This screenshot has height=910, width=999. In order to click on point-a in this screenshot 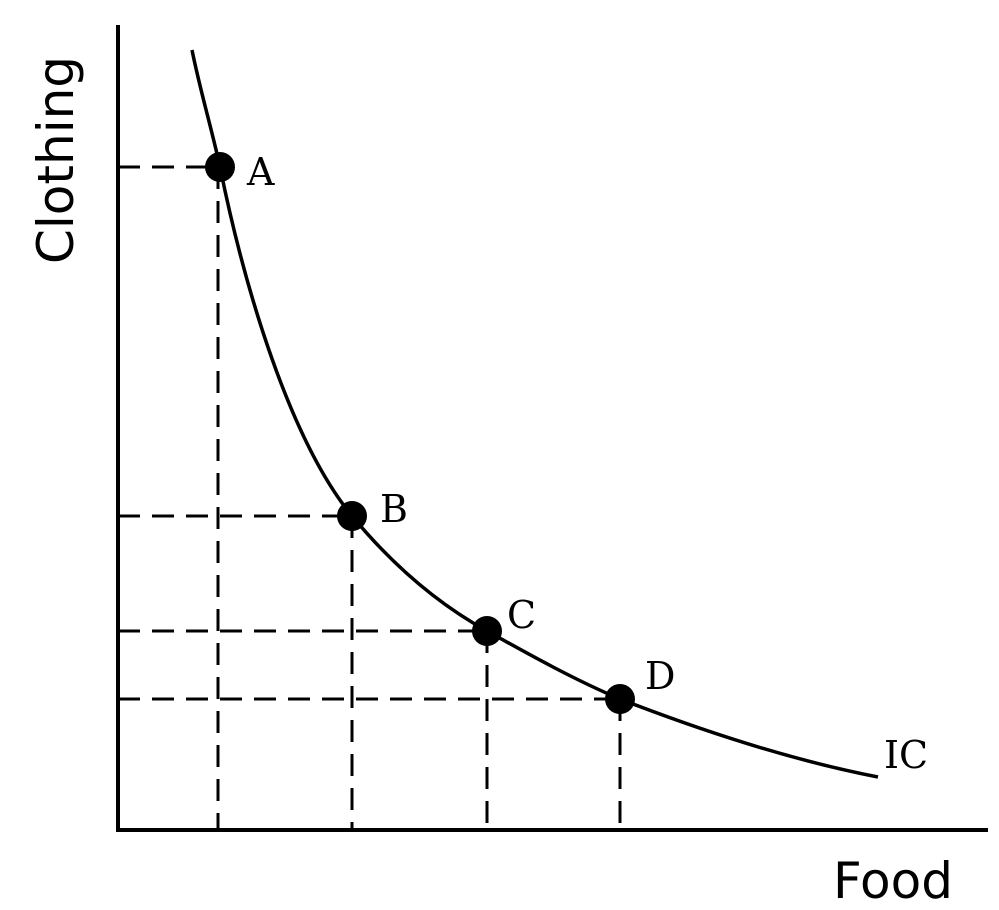, I will do `click(220, 167)`.